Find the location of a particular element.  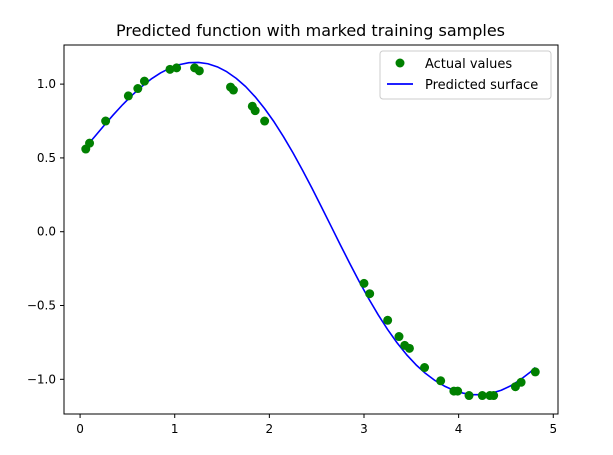

x-tick-label: 3 is located at coordinates (364, 429).